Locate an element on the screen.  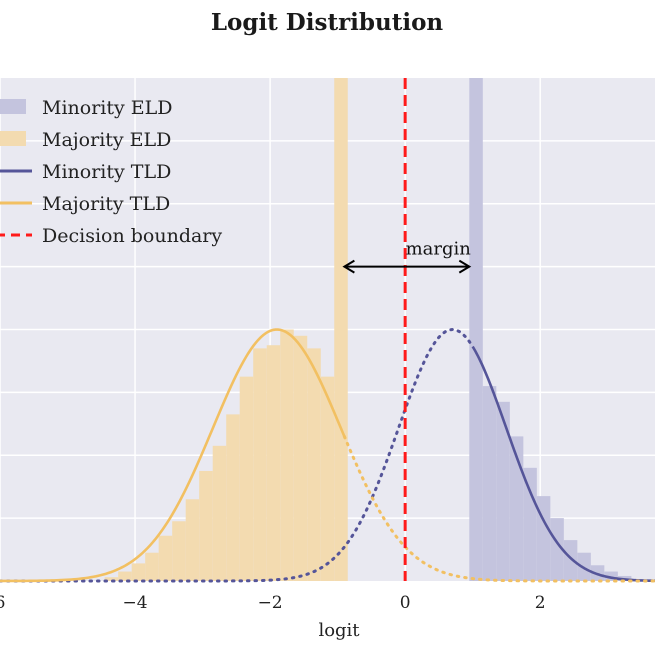
margin-annotation: margin is located at coordinates (407, 256).